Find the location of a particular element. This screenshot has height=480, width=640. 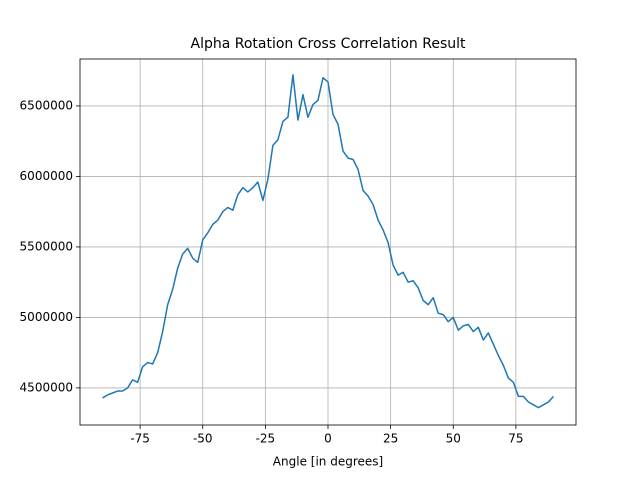

x-tick-label: -75 is located at coordinates (140, 439).